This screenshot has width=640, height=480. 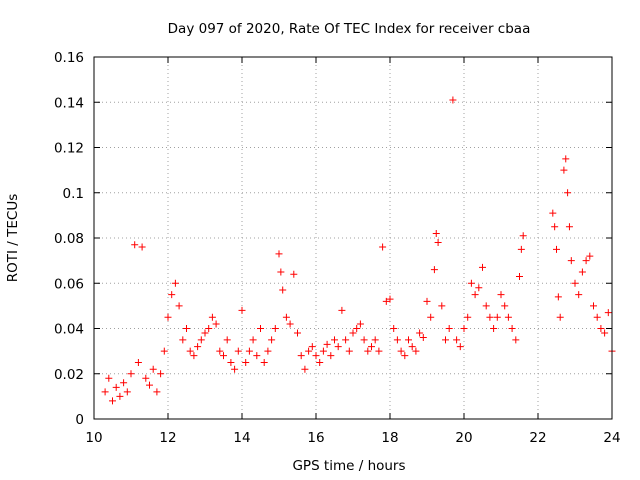 I want to click on y-tick-label: 0, so click(x=79, y=420).